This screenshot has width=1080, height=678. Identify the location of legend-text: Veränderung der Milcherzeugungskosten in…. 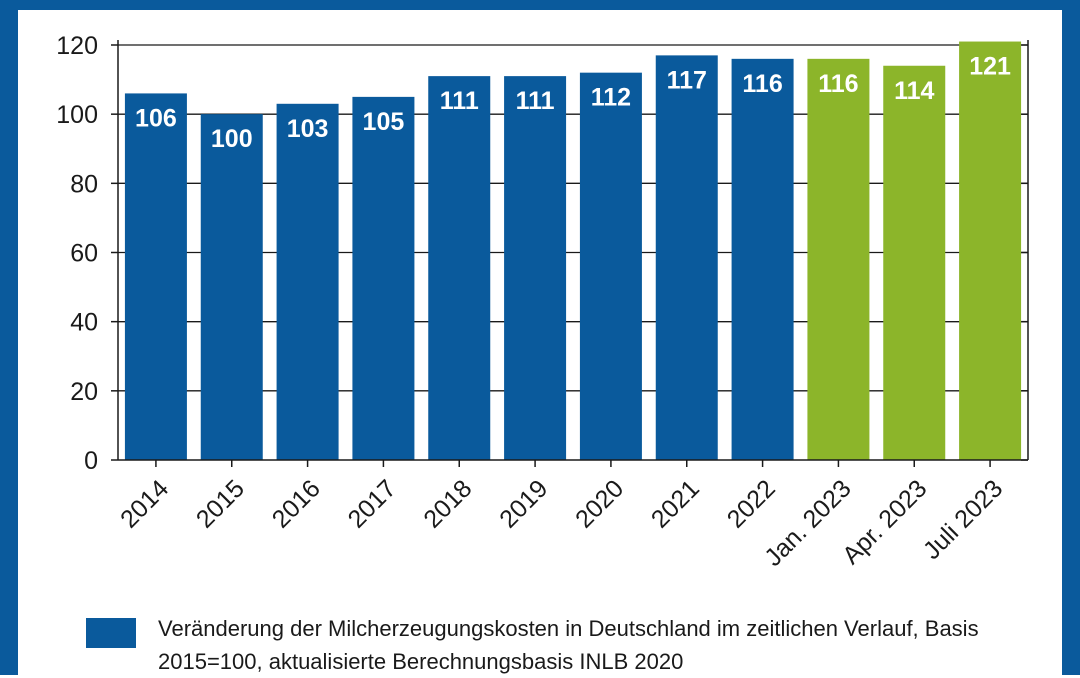
(568, 645).